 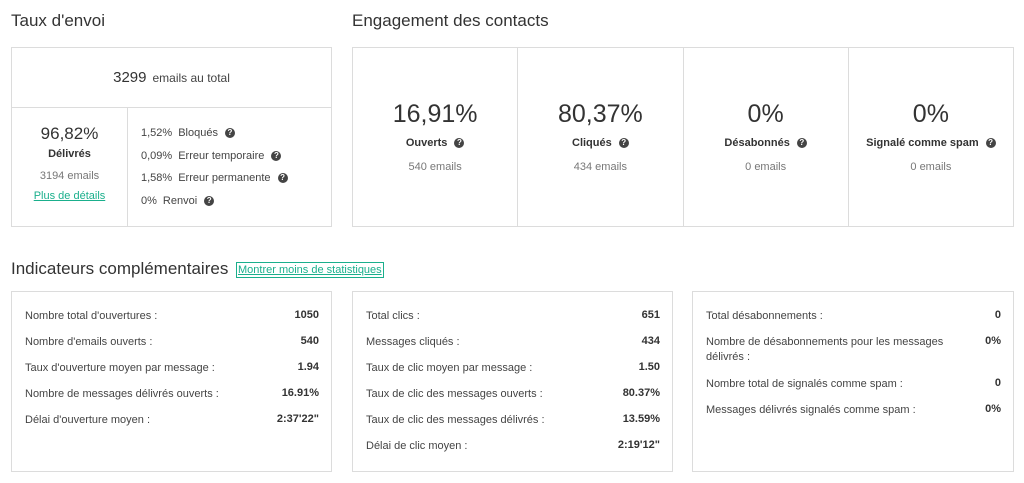 I want to click on indicator-value: 1.94, so click(x=308, y=367).